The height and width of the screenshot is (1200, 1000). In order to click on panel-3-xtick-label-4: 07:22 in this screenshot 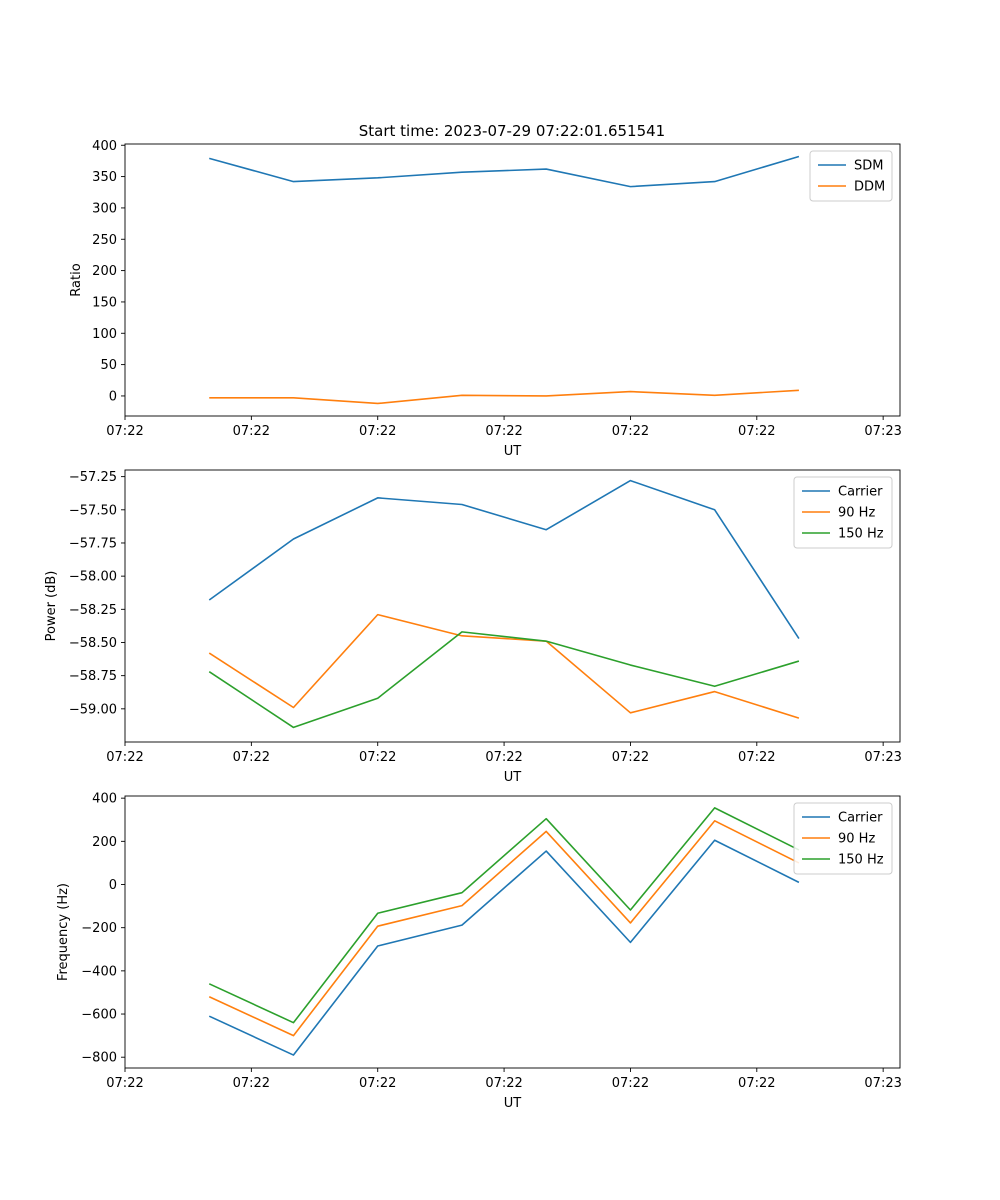, I will do `click(503, 1083)`.